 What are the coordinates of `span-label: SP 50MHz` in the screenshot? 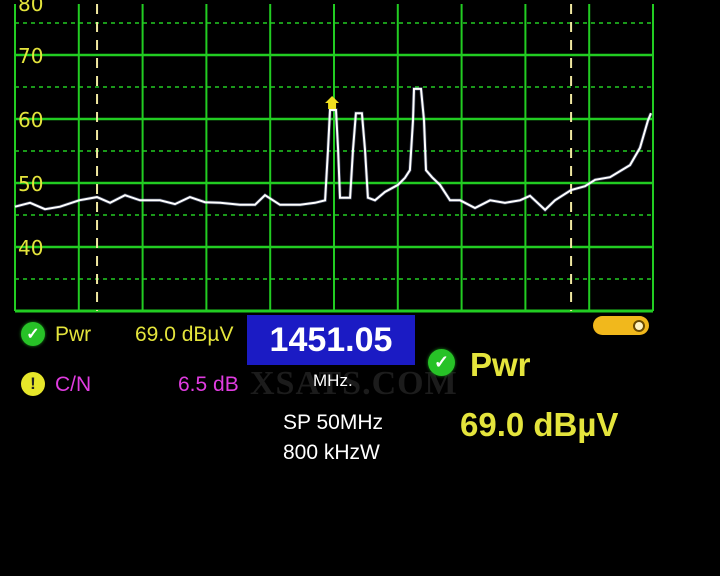 It's located at (333, 422).